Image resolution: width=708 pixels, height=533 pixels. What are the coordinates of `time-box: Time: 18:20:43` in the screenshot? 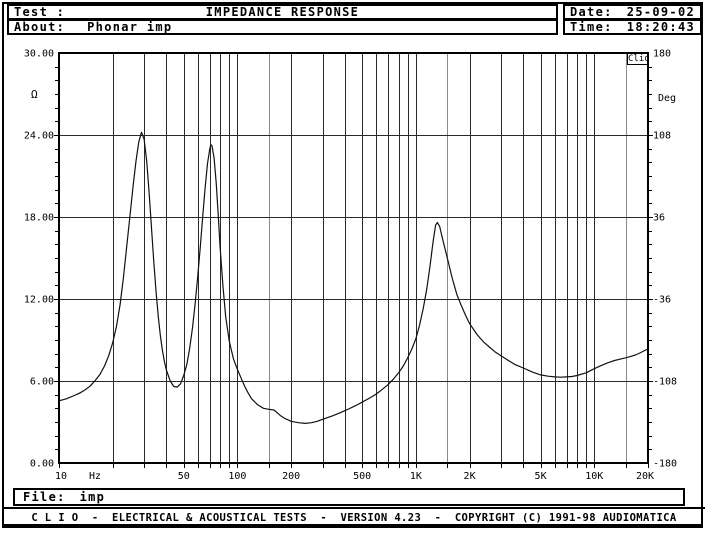 It's located at (632, 27).